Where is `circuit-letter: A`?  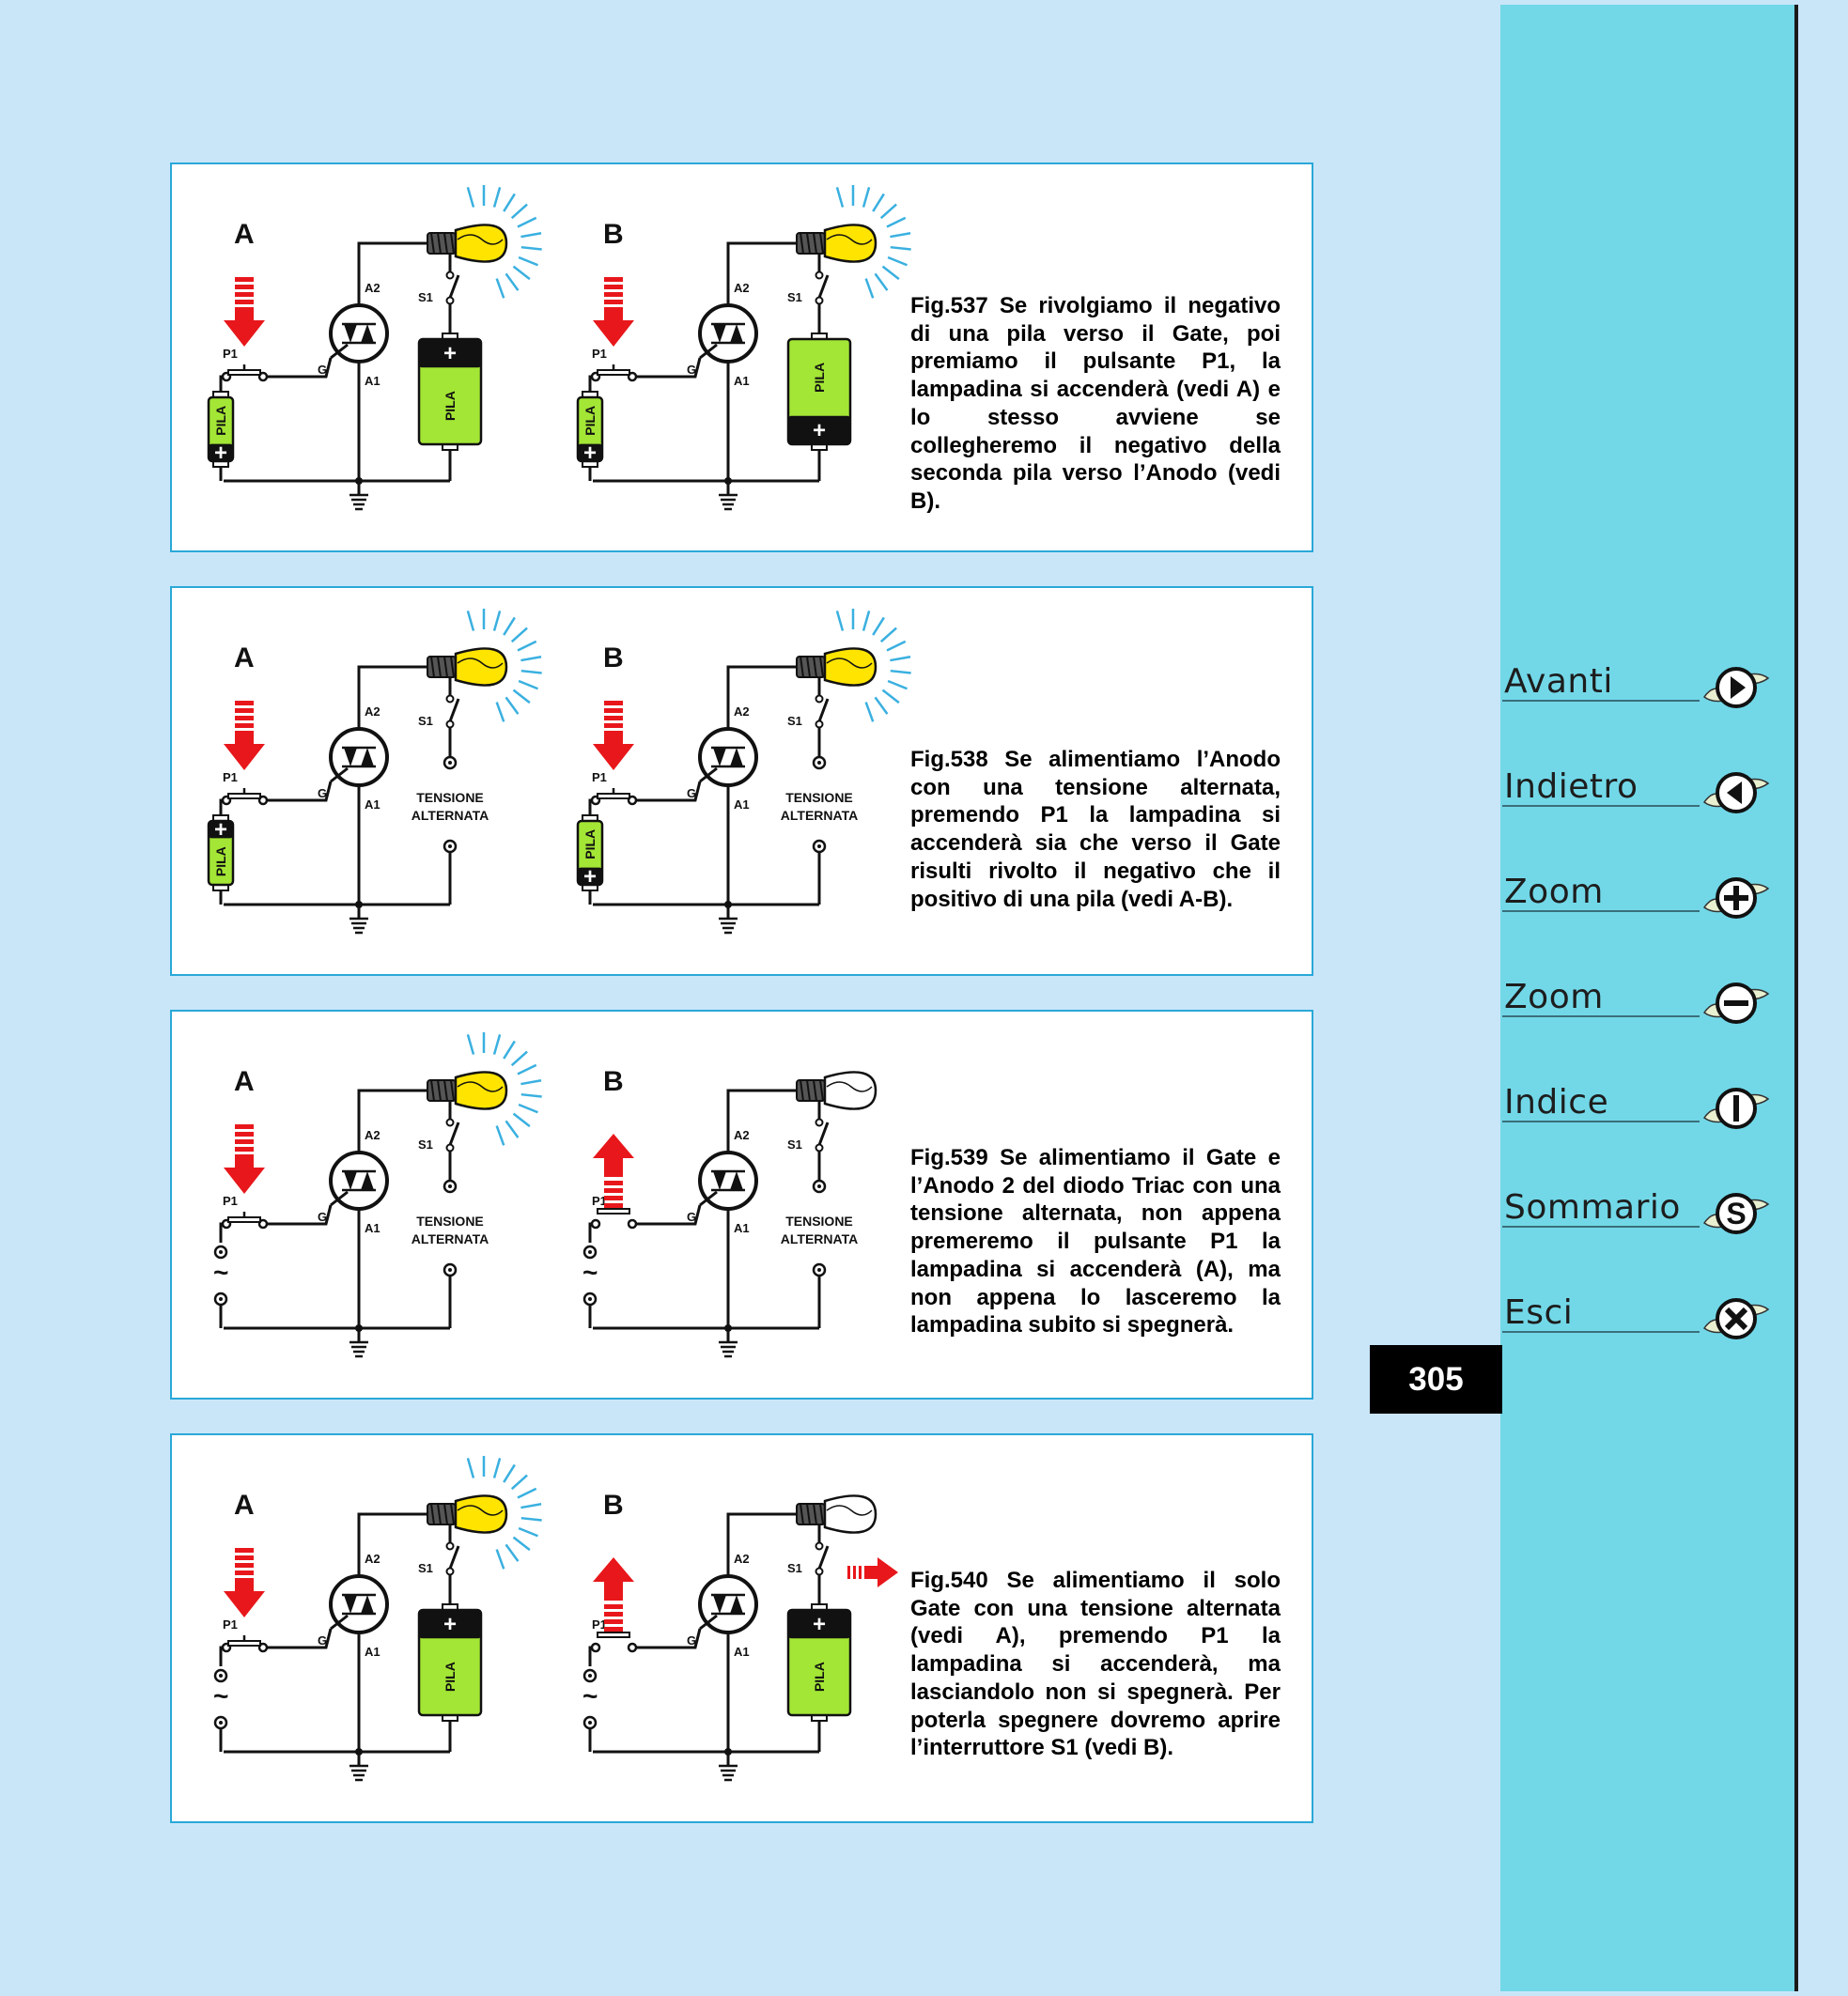 circuit-letter: A is located at coordinates (244, 1081).